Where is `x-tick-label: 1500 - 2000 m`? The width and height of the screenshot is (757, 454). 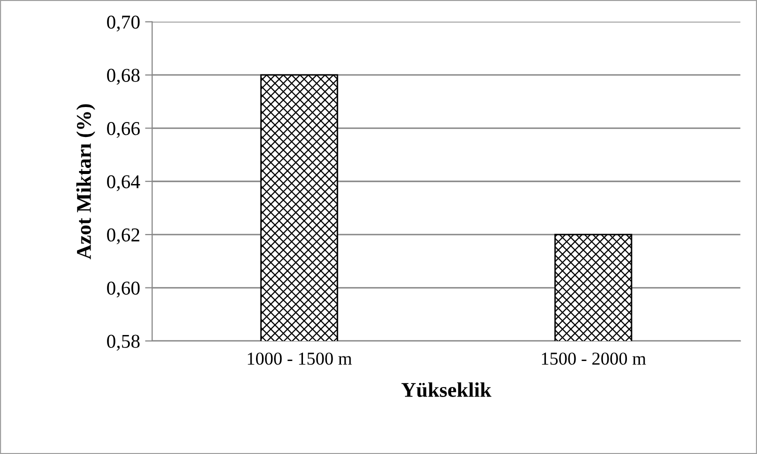
x-tick-label: 1500 - 2000 m is located at coordinates (594, 358).